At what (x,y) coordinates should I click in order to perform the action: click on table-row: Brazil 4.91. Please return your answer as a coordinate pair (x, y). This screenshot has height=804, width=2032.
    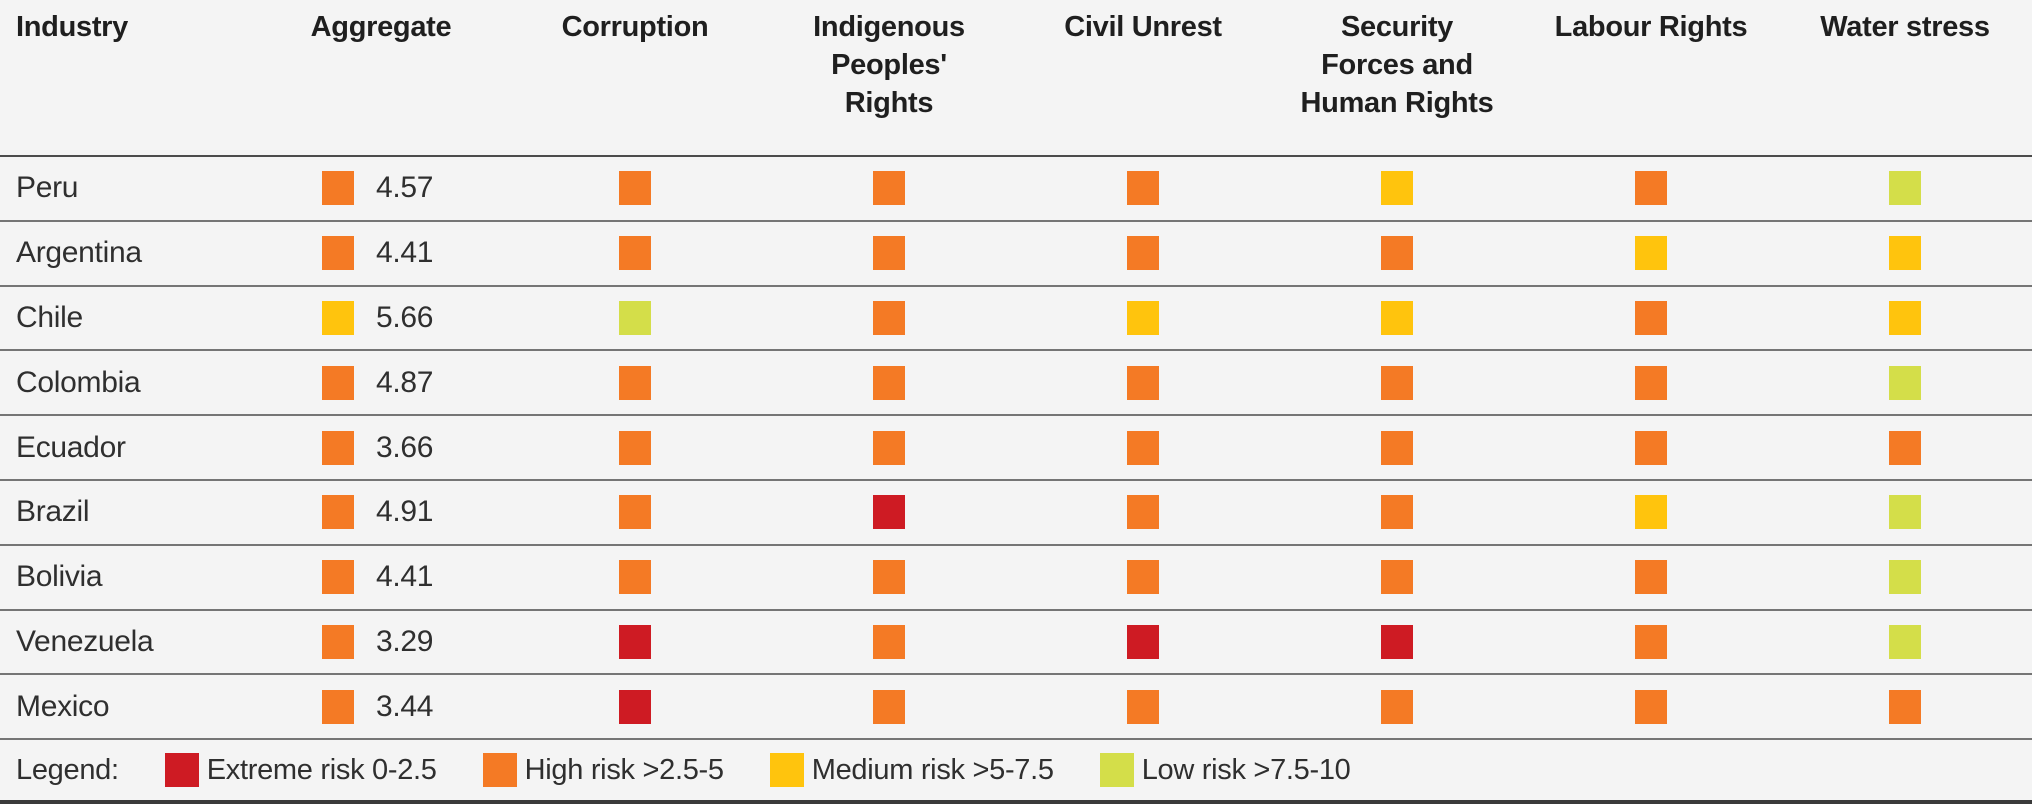
    Looking at the image, I should click on (1016, 513).